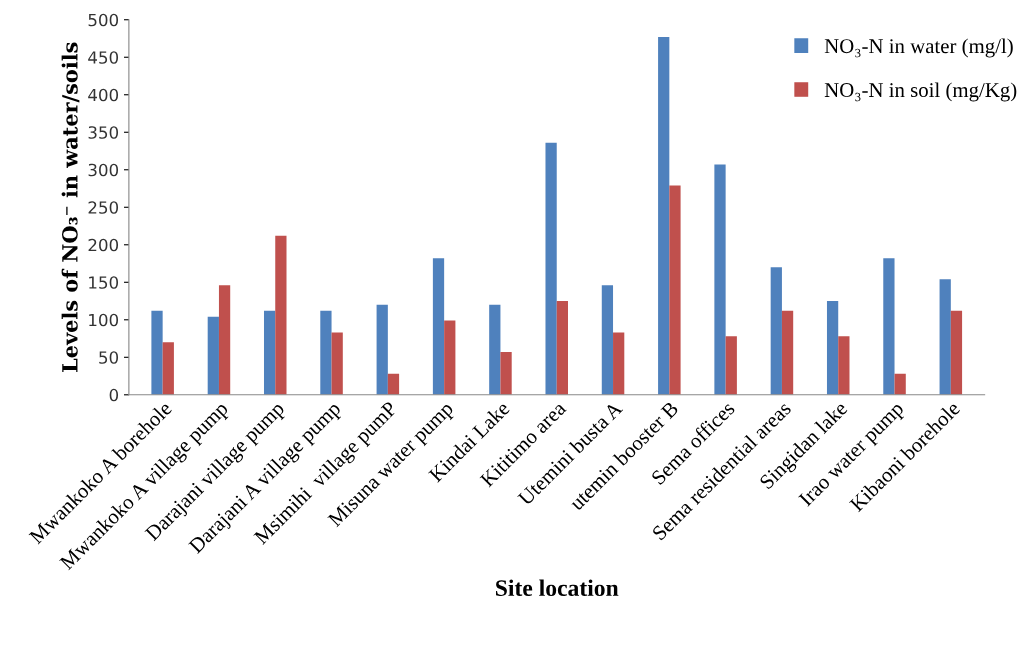  Describe the element at coordinates (918, 48) in the screenshot. I see `legend-label: NO₃-N in water (mg/l)` at that location.